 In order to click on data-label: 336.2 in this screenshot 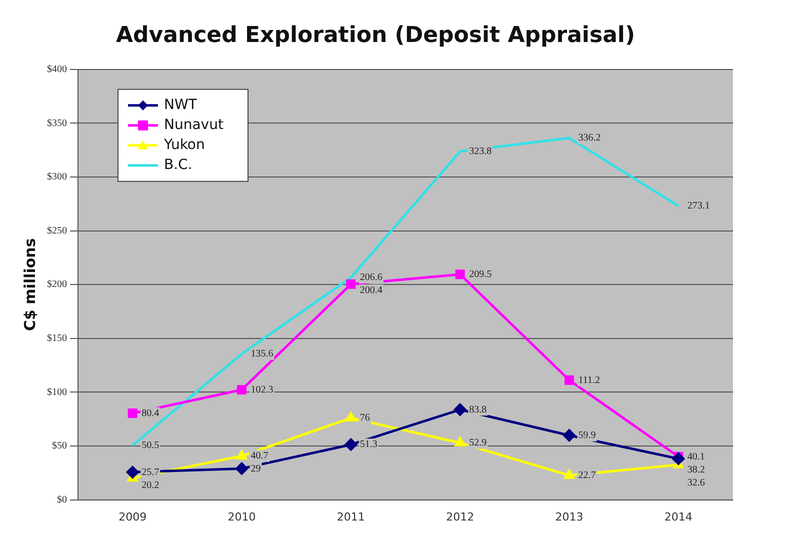, I will do `click(589, 138)`.